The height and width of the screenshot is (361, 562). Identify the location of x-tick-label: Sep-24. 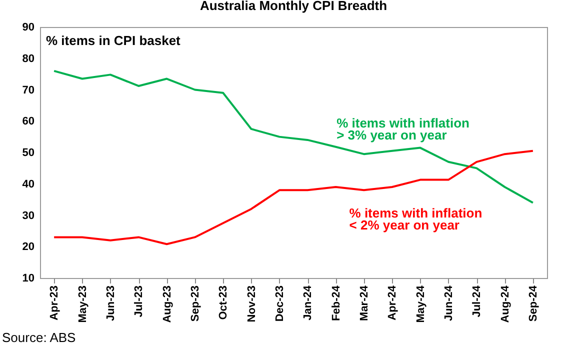
(533, 303).